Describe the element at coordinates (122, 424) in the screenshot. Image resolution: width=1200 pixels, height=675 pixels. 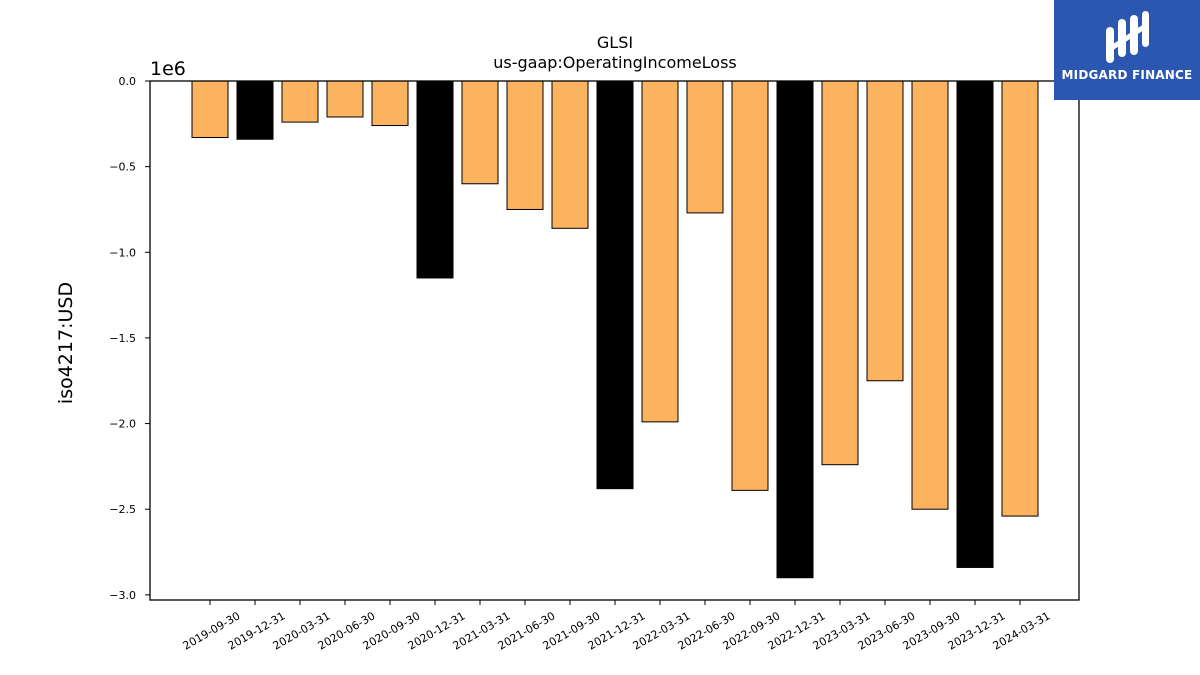
I see `y-tick-label: −2.0` at that location.